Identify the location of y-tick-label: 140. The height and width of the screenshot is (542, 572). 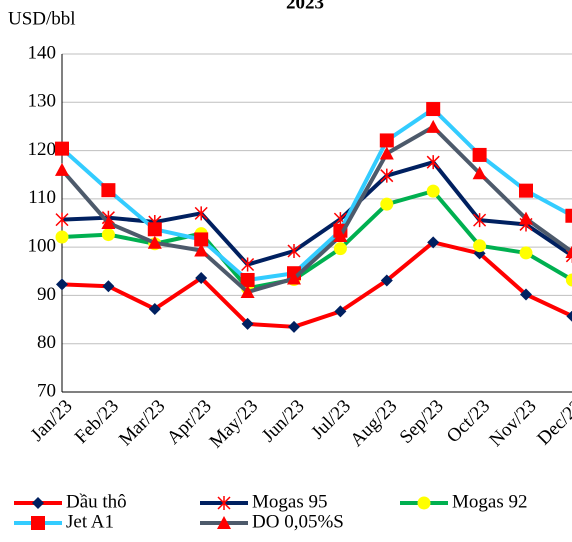
(42, 52).